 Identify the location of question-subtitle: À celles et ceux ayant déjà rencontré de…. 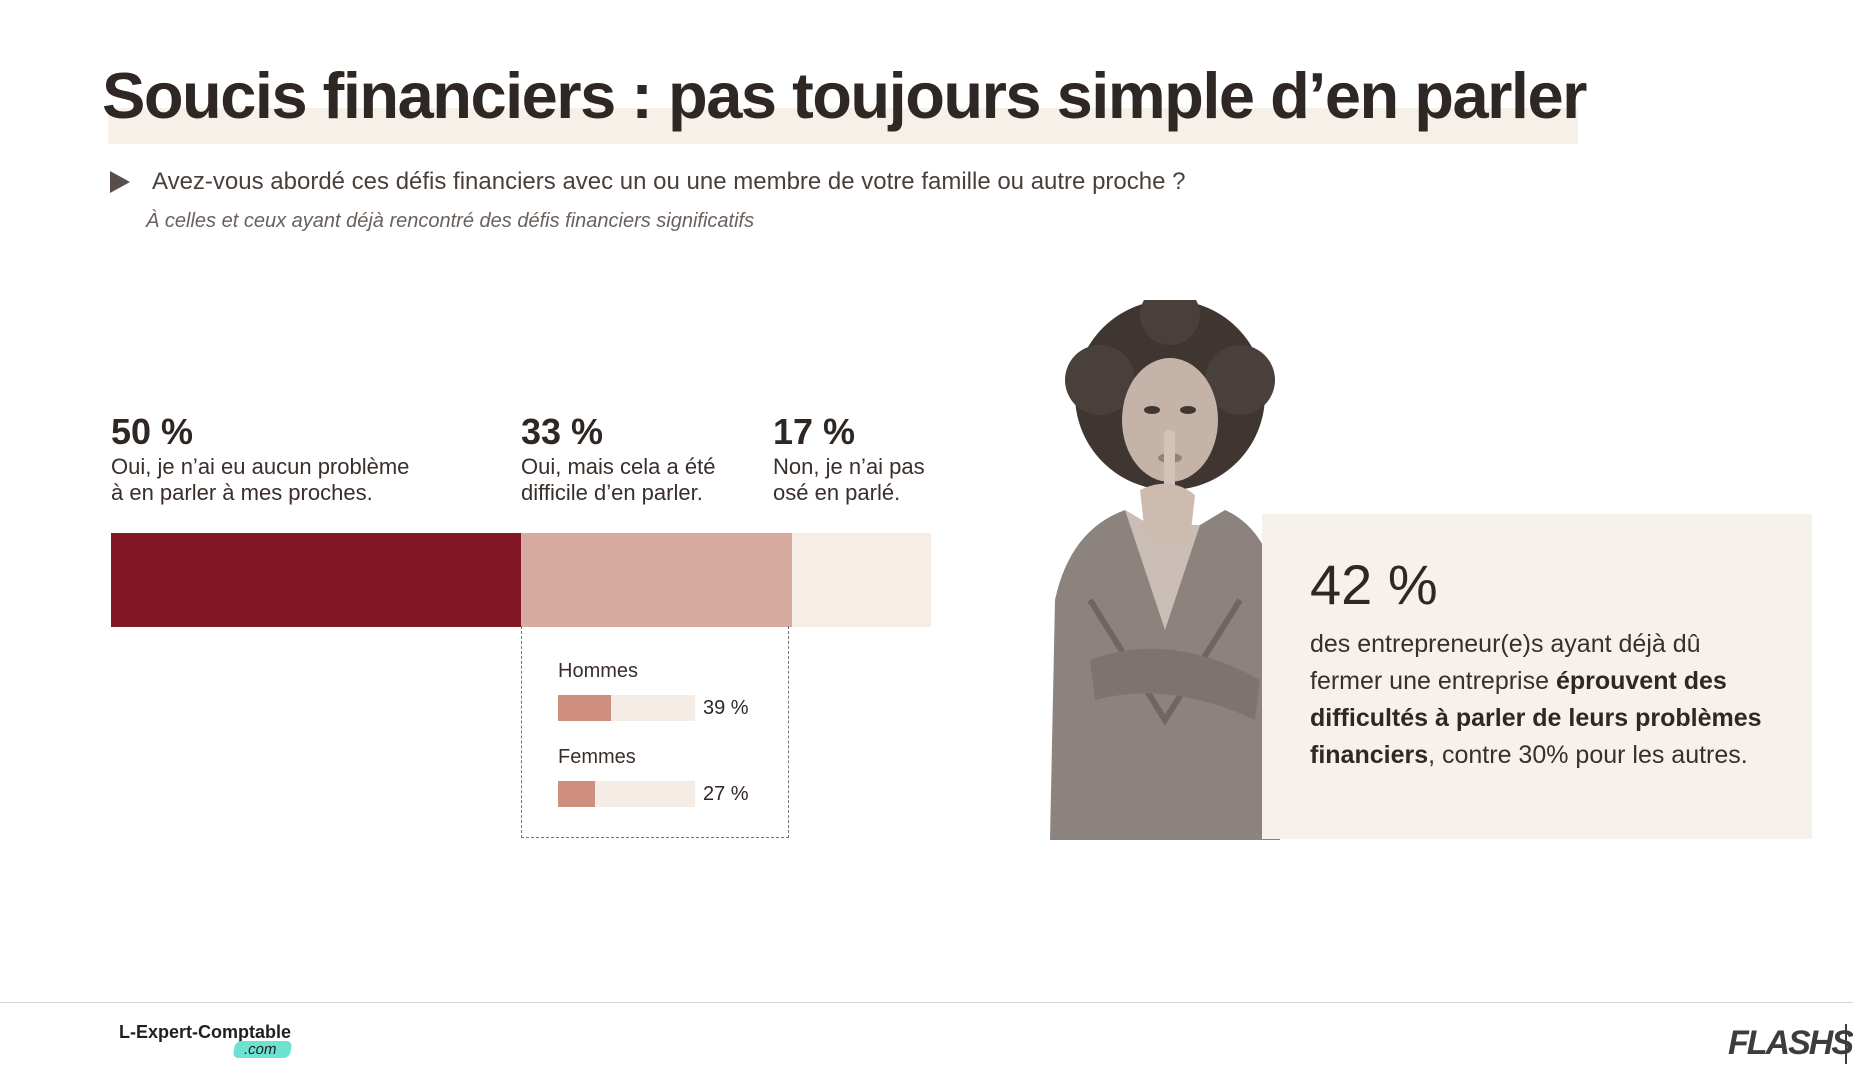
(450, 221).